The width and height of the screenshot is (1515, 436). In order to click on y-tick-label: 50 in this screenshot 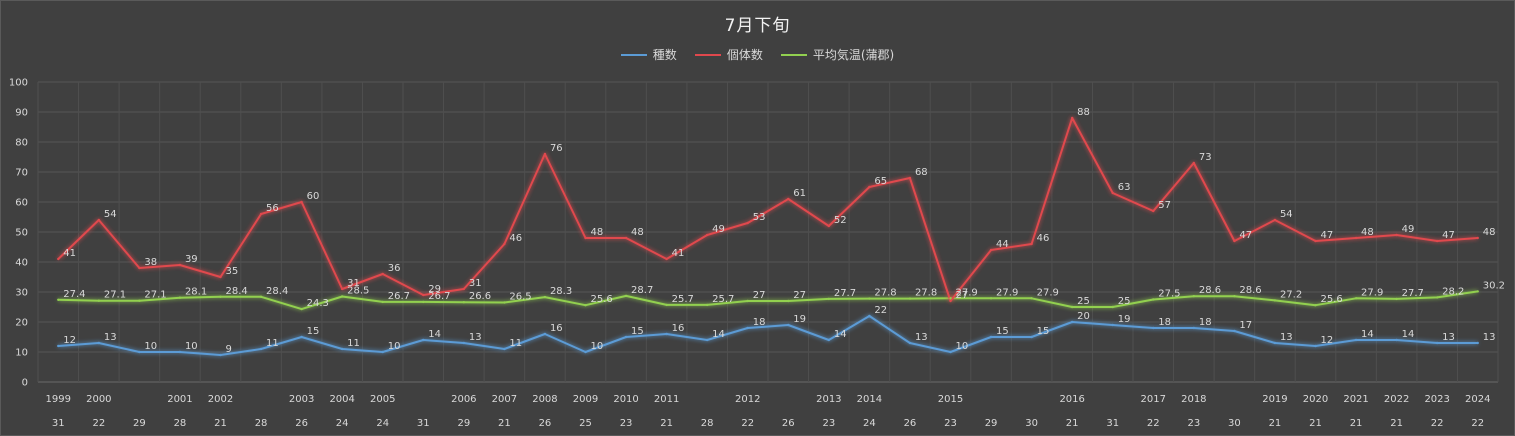, I will do `click(21, 233)`.